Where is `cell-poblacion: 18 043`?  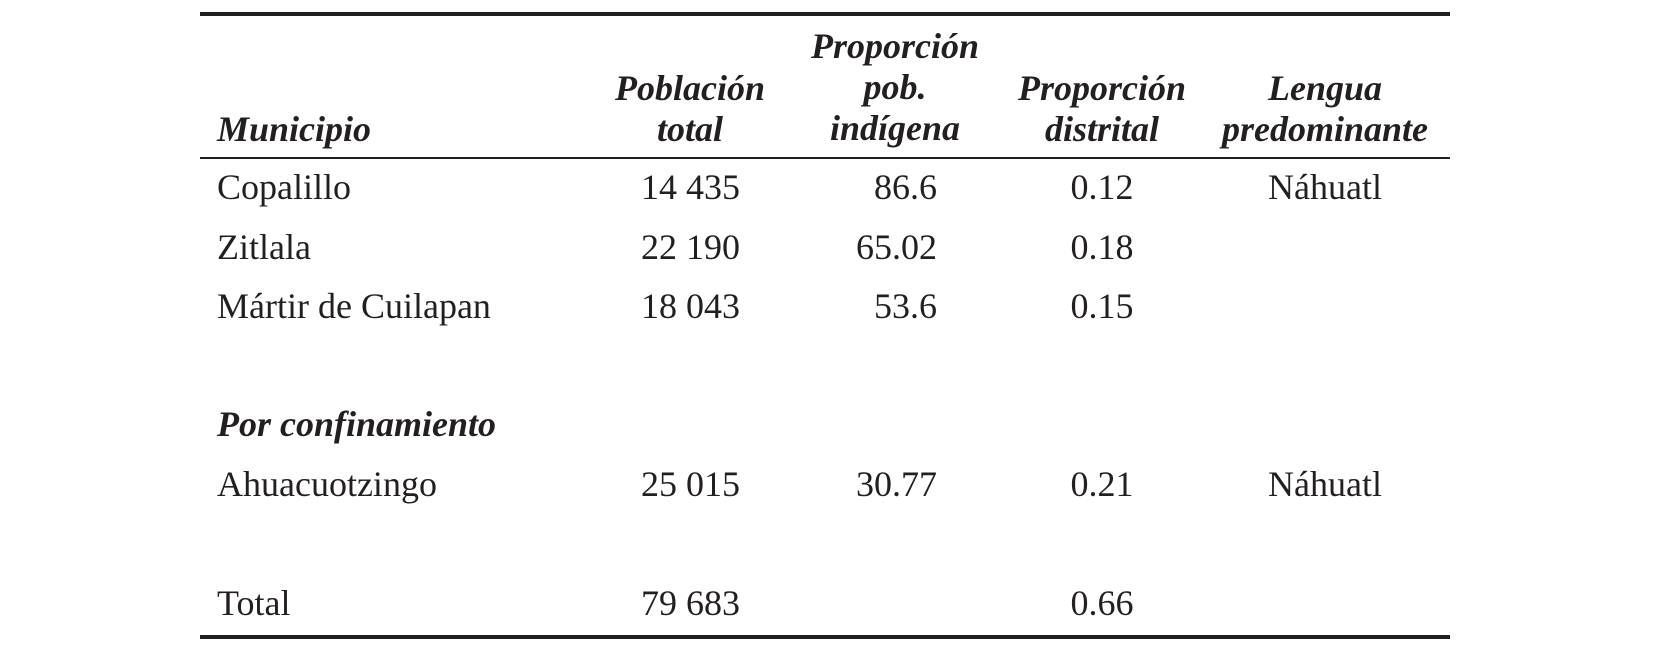 cell-poblacion: 18 043 is located at coordinates (690, 306).